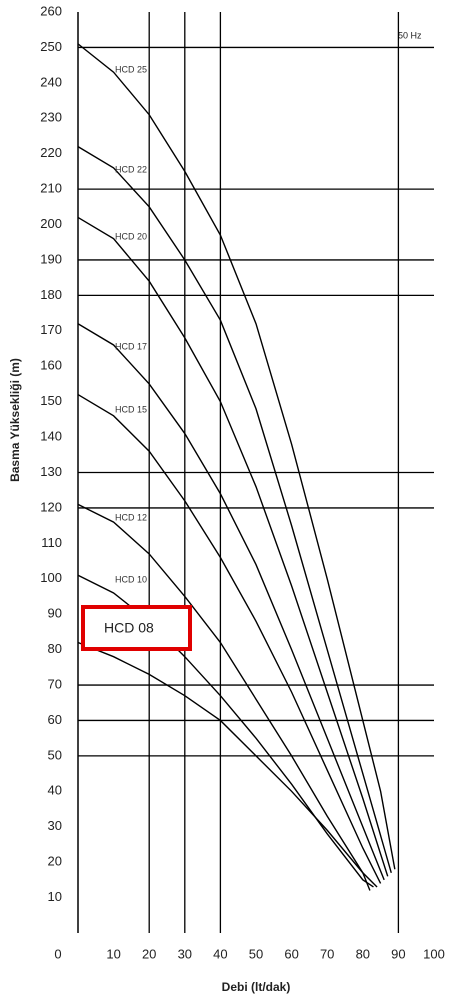 This screenshot has width=455, height=1004. Describe the element at coordinates (51, 223) in the screenshot. I see `y-tick-label: 200` at that location.